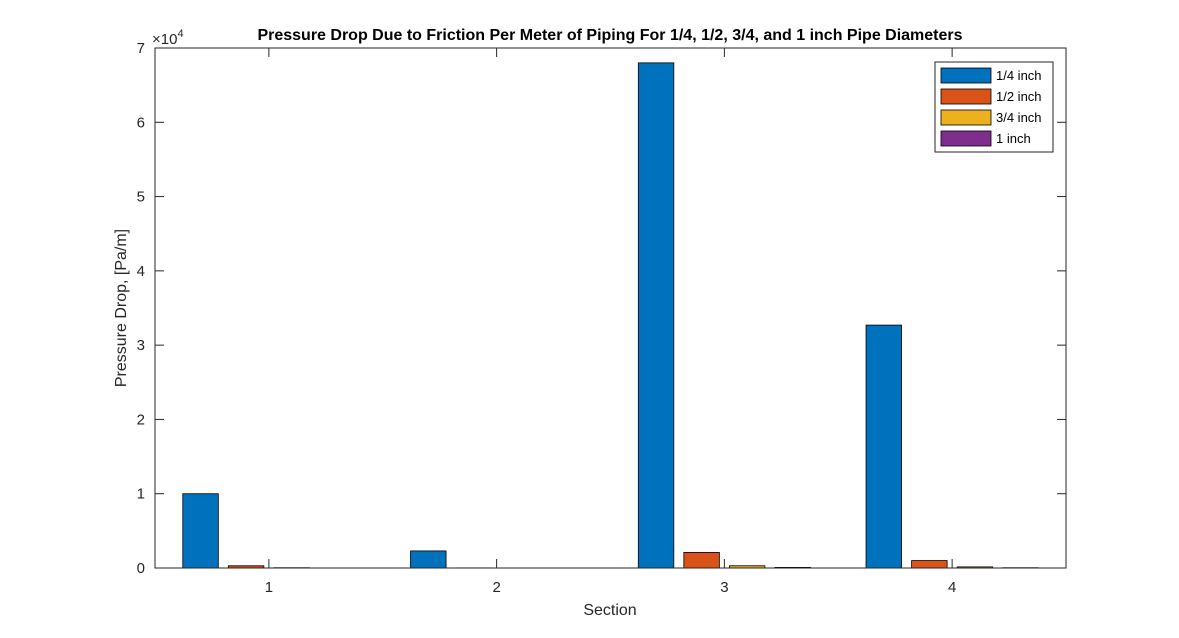  Describe the element at coordinates (141, 568) in the screenshot. I see `y-tick-label: 0` at that location.